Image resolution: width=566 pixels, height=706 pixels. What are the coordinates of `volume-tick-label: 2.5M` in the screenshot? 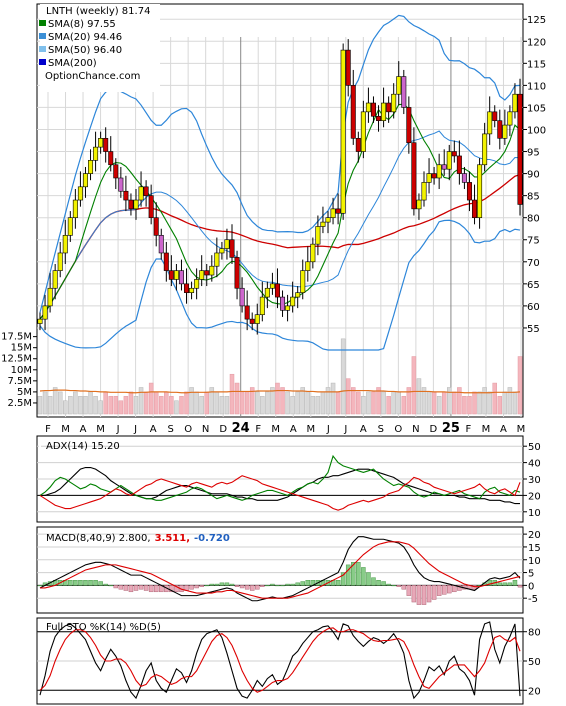 It's located at (19, 403).